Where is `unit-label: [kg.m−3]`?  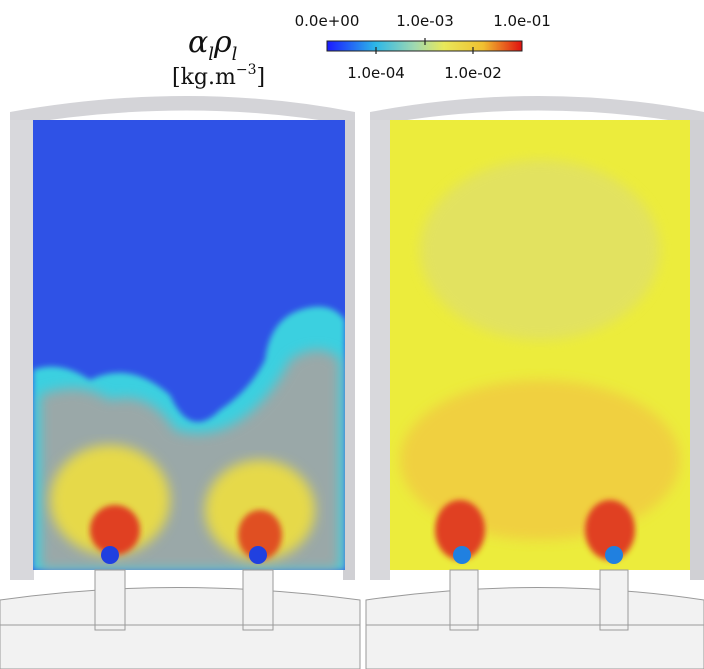
unit-label: [kg.m−3] is located at coordinates (218, 76).